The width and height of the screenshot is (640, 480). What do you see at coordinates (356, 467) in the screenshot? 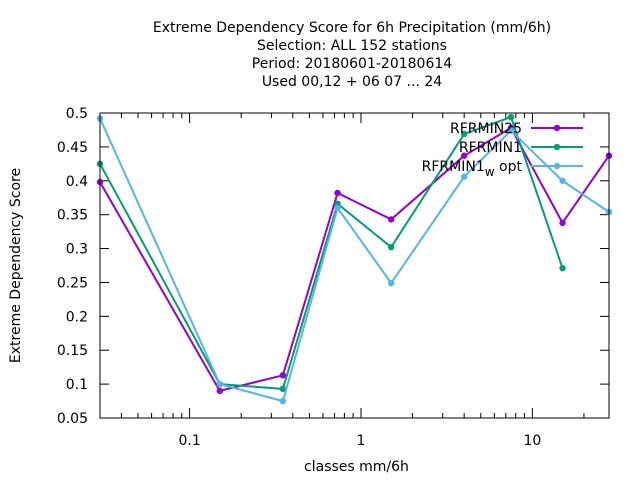
I see `x-axis-label: classes mm/6h` at bounding box center [356, 467].